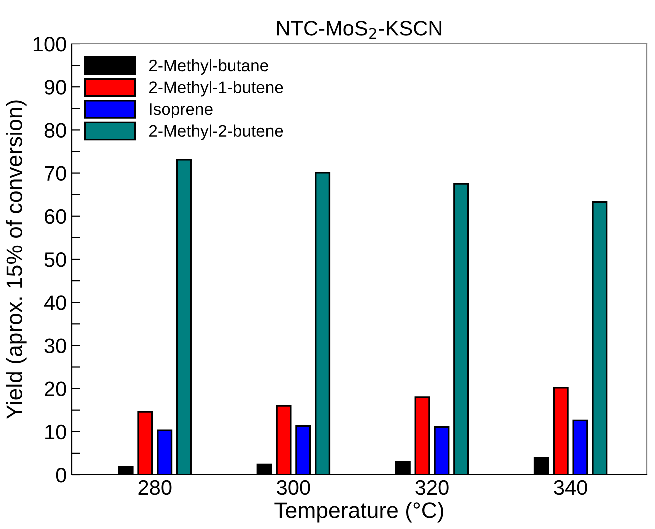  What do you see at coordinates (217, 89) in the screenshot?
I see `legend-label: 2-Methyl-1-butene` at bounding box center [217, 89].